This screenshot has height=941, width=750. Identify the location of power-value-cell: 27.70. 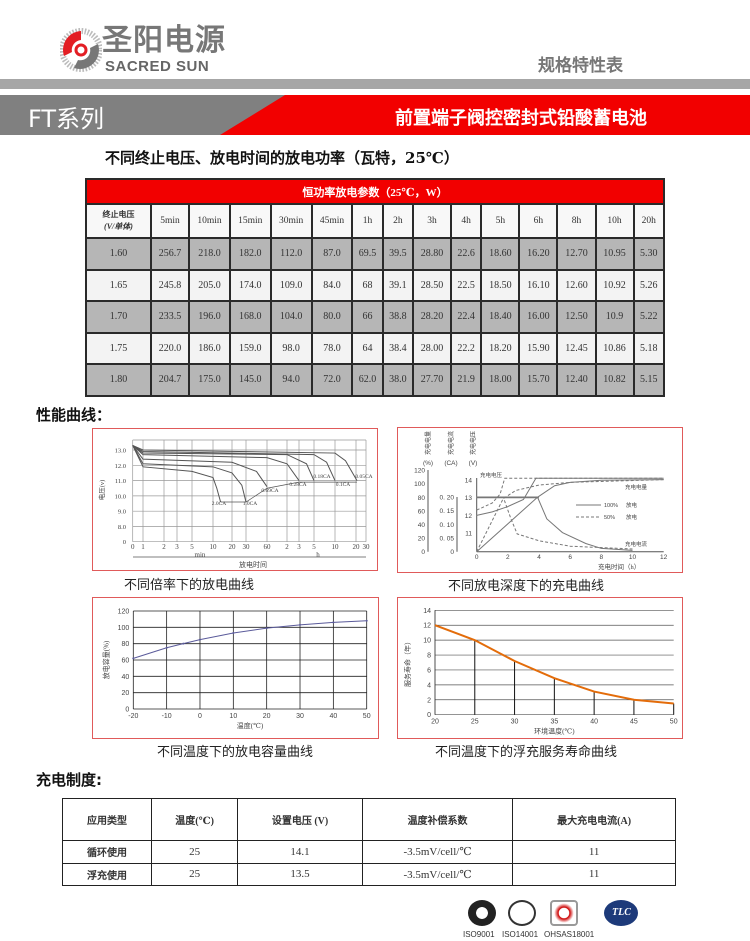
(432, 380).